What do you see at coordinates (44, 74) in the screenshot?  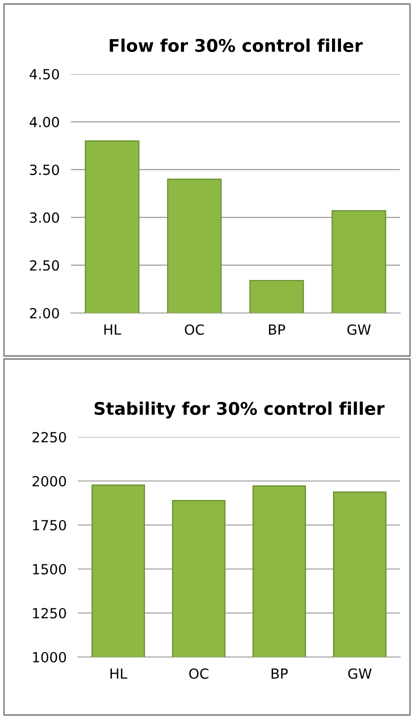 I see `y-tick-label: 4.50` at bounding box center [44, 74].